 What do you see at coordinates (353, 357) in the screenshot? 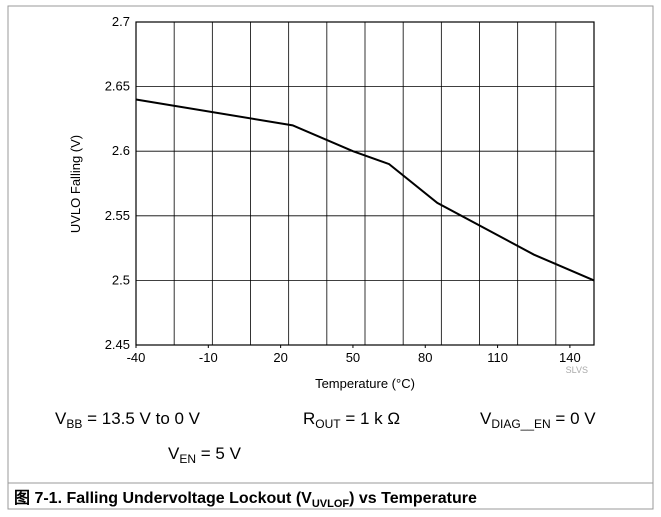
I see `x-tick-label: 50` at bounding box center [353, 357].